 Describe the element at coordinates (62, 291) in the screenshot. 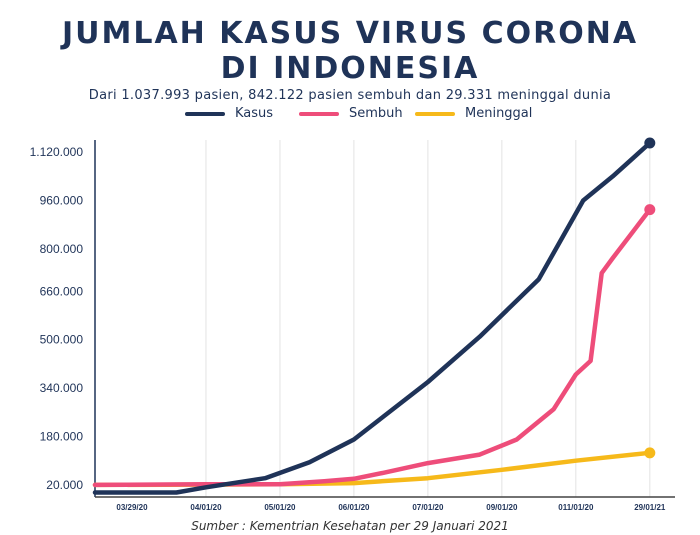

I see `y-tick-label: 660.000` at that location.